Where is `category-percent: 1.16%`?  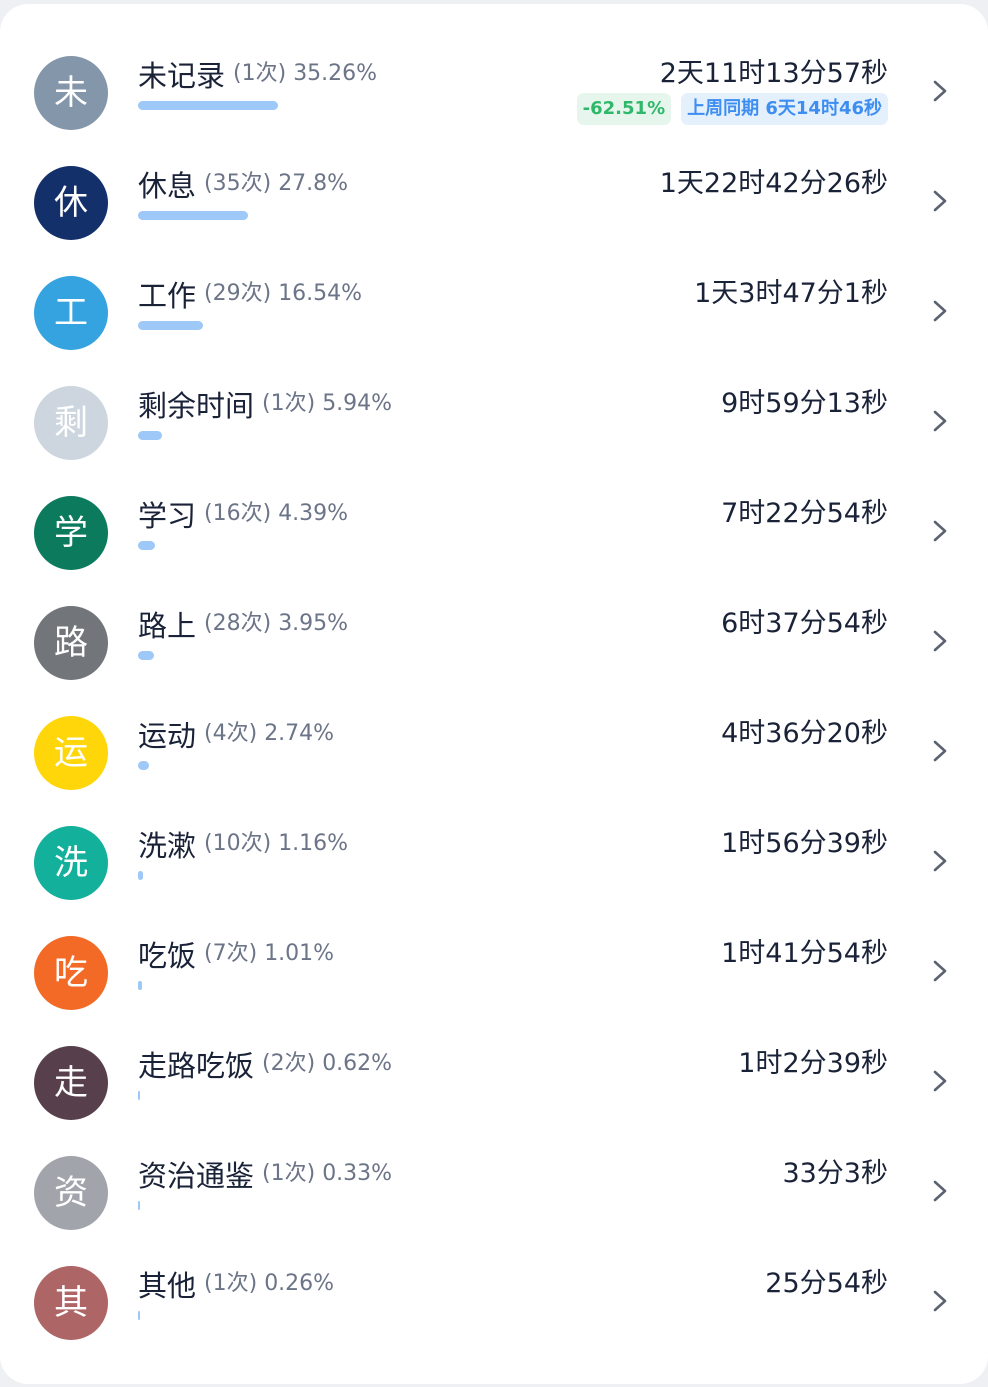 category-percent: 1.16% is located at coordinates (313, 843).